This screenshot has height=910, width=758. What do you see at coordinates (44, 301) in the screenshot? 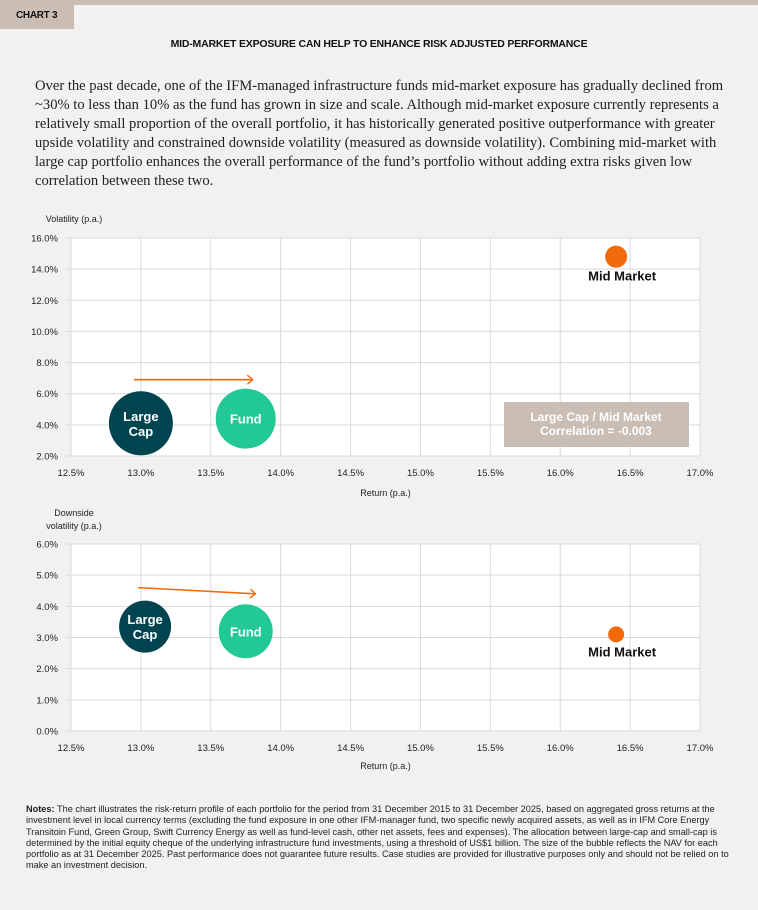
I see `y-tick-label: 12.0%` at bounding box center [44, 301].